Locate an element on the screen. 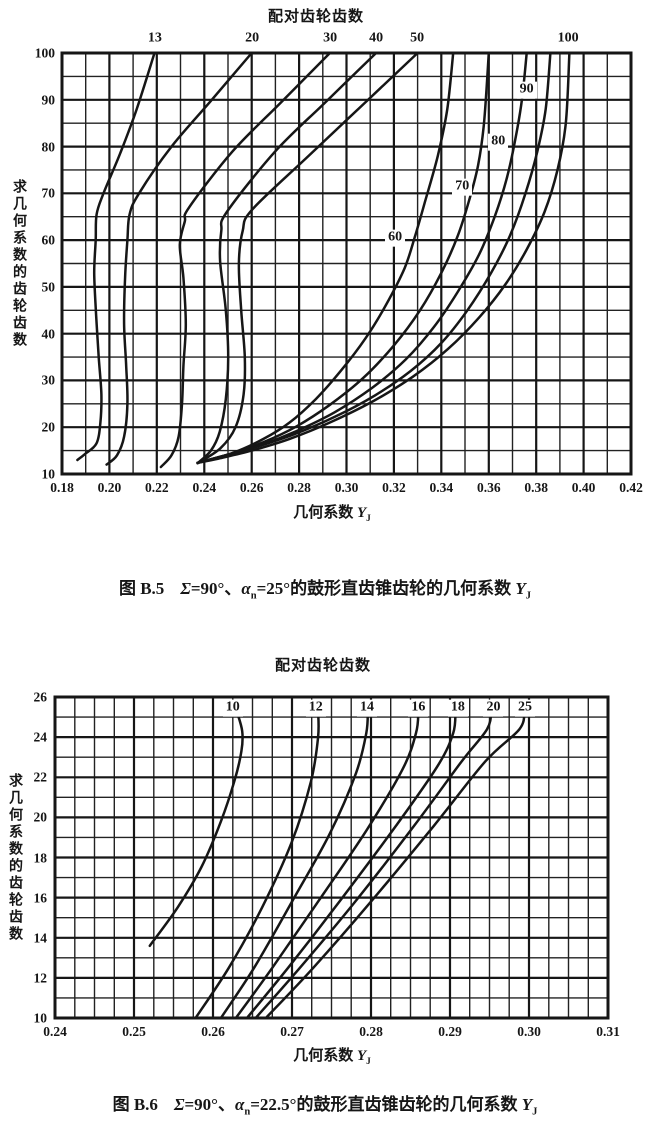  caption-eq1-b6: =90°、 is located at coordinates (209, 1104).